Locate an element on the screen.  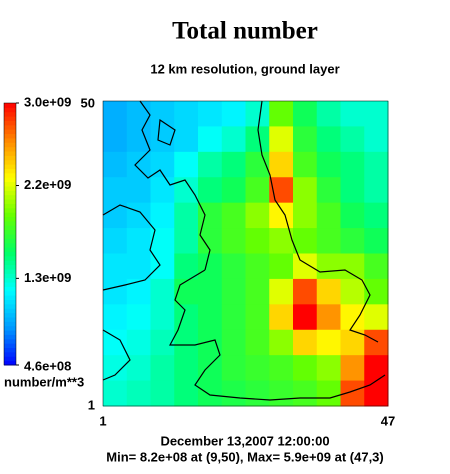
colorbar-tick-label: 4.6e+08 is located at coordinates (47, 365).